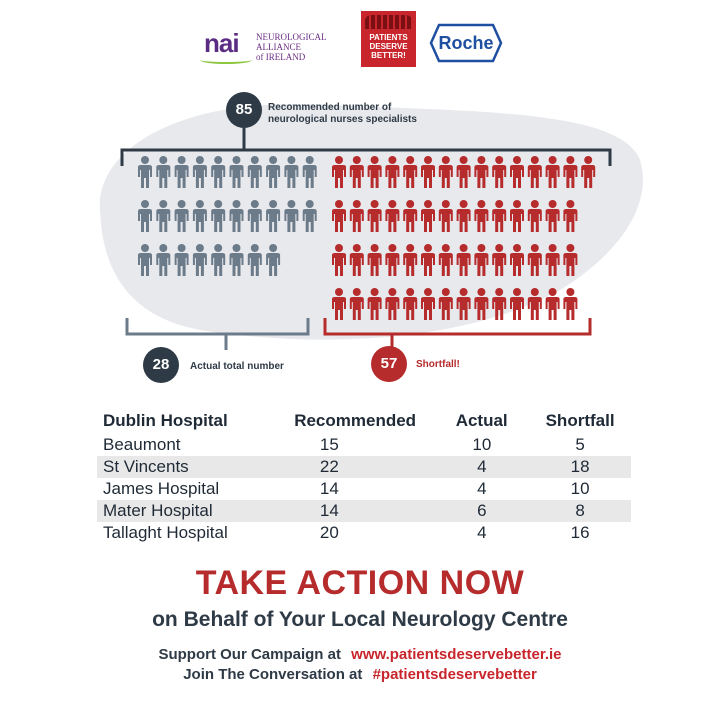  What do you see at coordinates (482, 488) in the screenshot?
I see `cell-actual: 4` at bounding box center [482, 488].